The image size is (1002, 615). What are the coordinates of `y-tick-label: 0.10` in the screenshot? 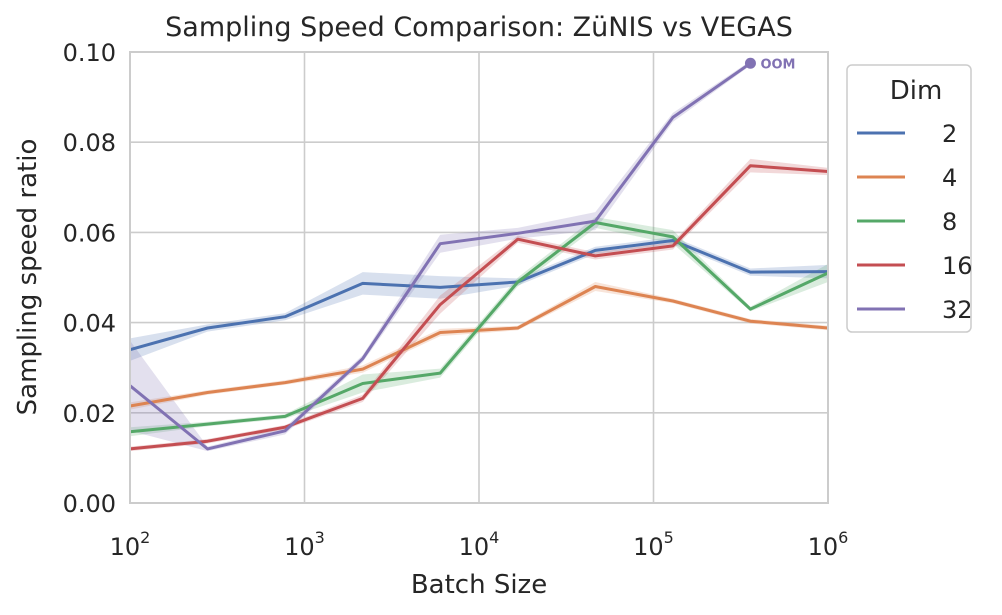 It's located at (89, 53).